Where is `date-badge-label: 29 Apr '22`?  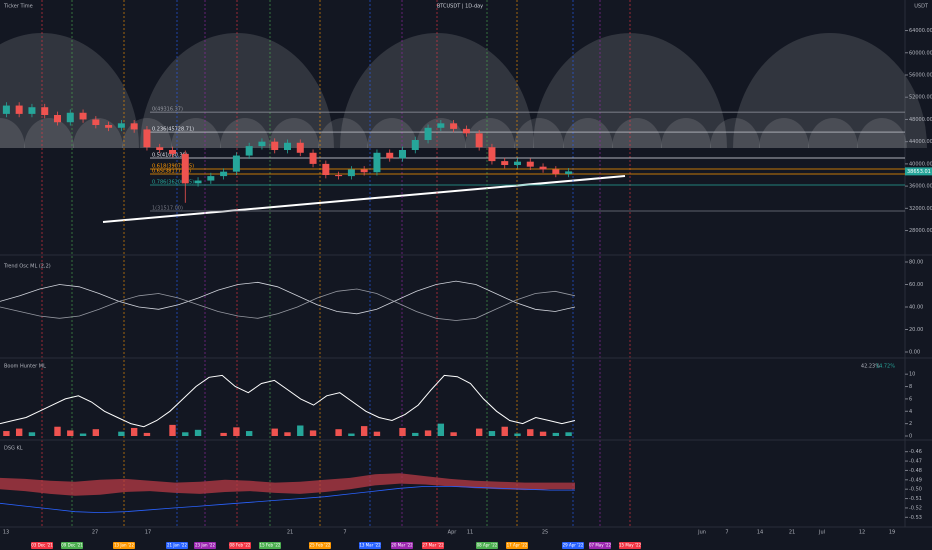 date-badge-label: 29 Apr '22 is located at coordinates (573, 545).